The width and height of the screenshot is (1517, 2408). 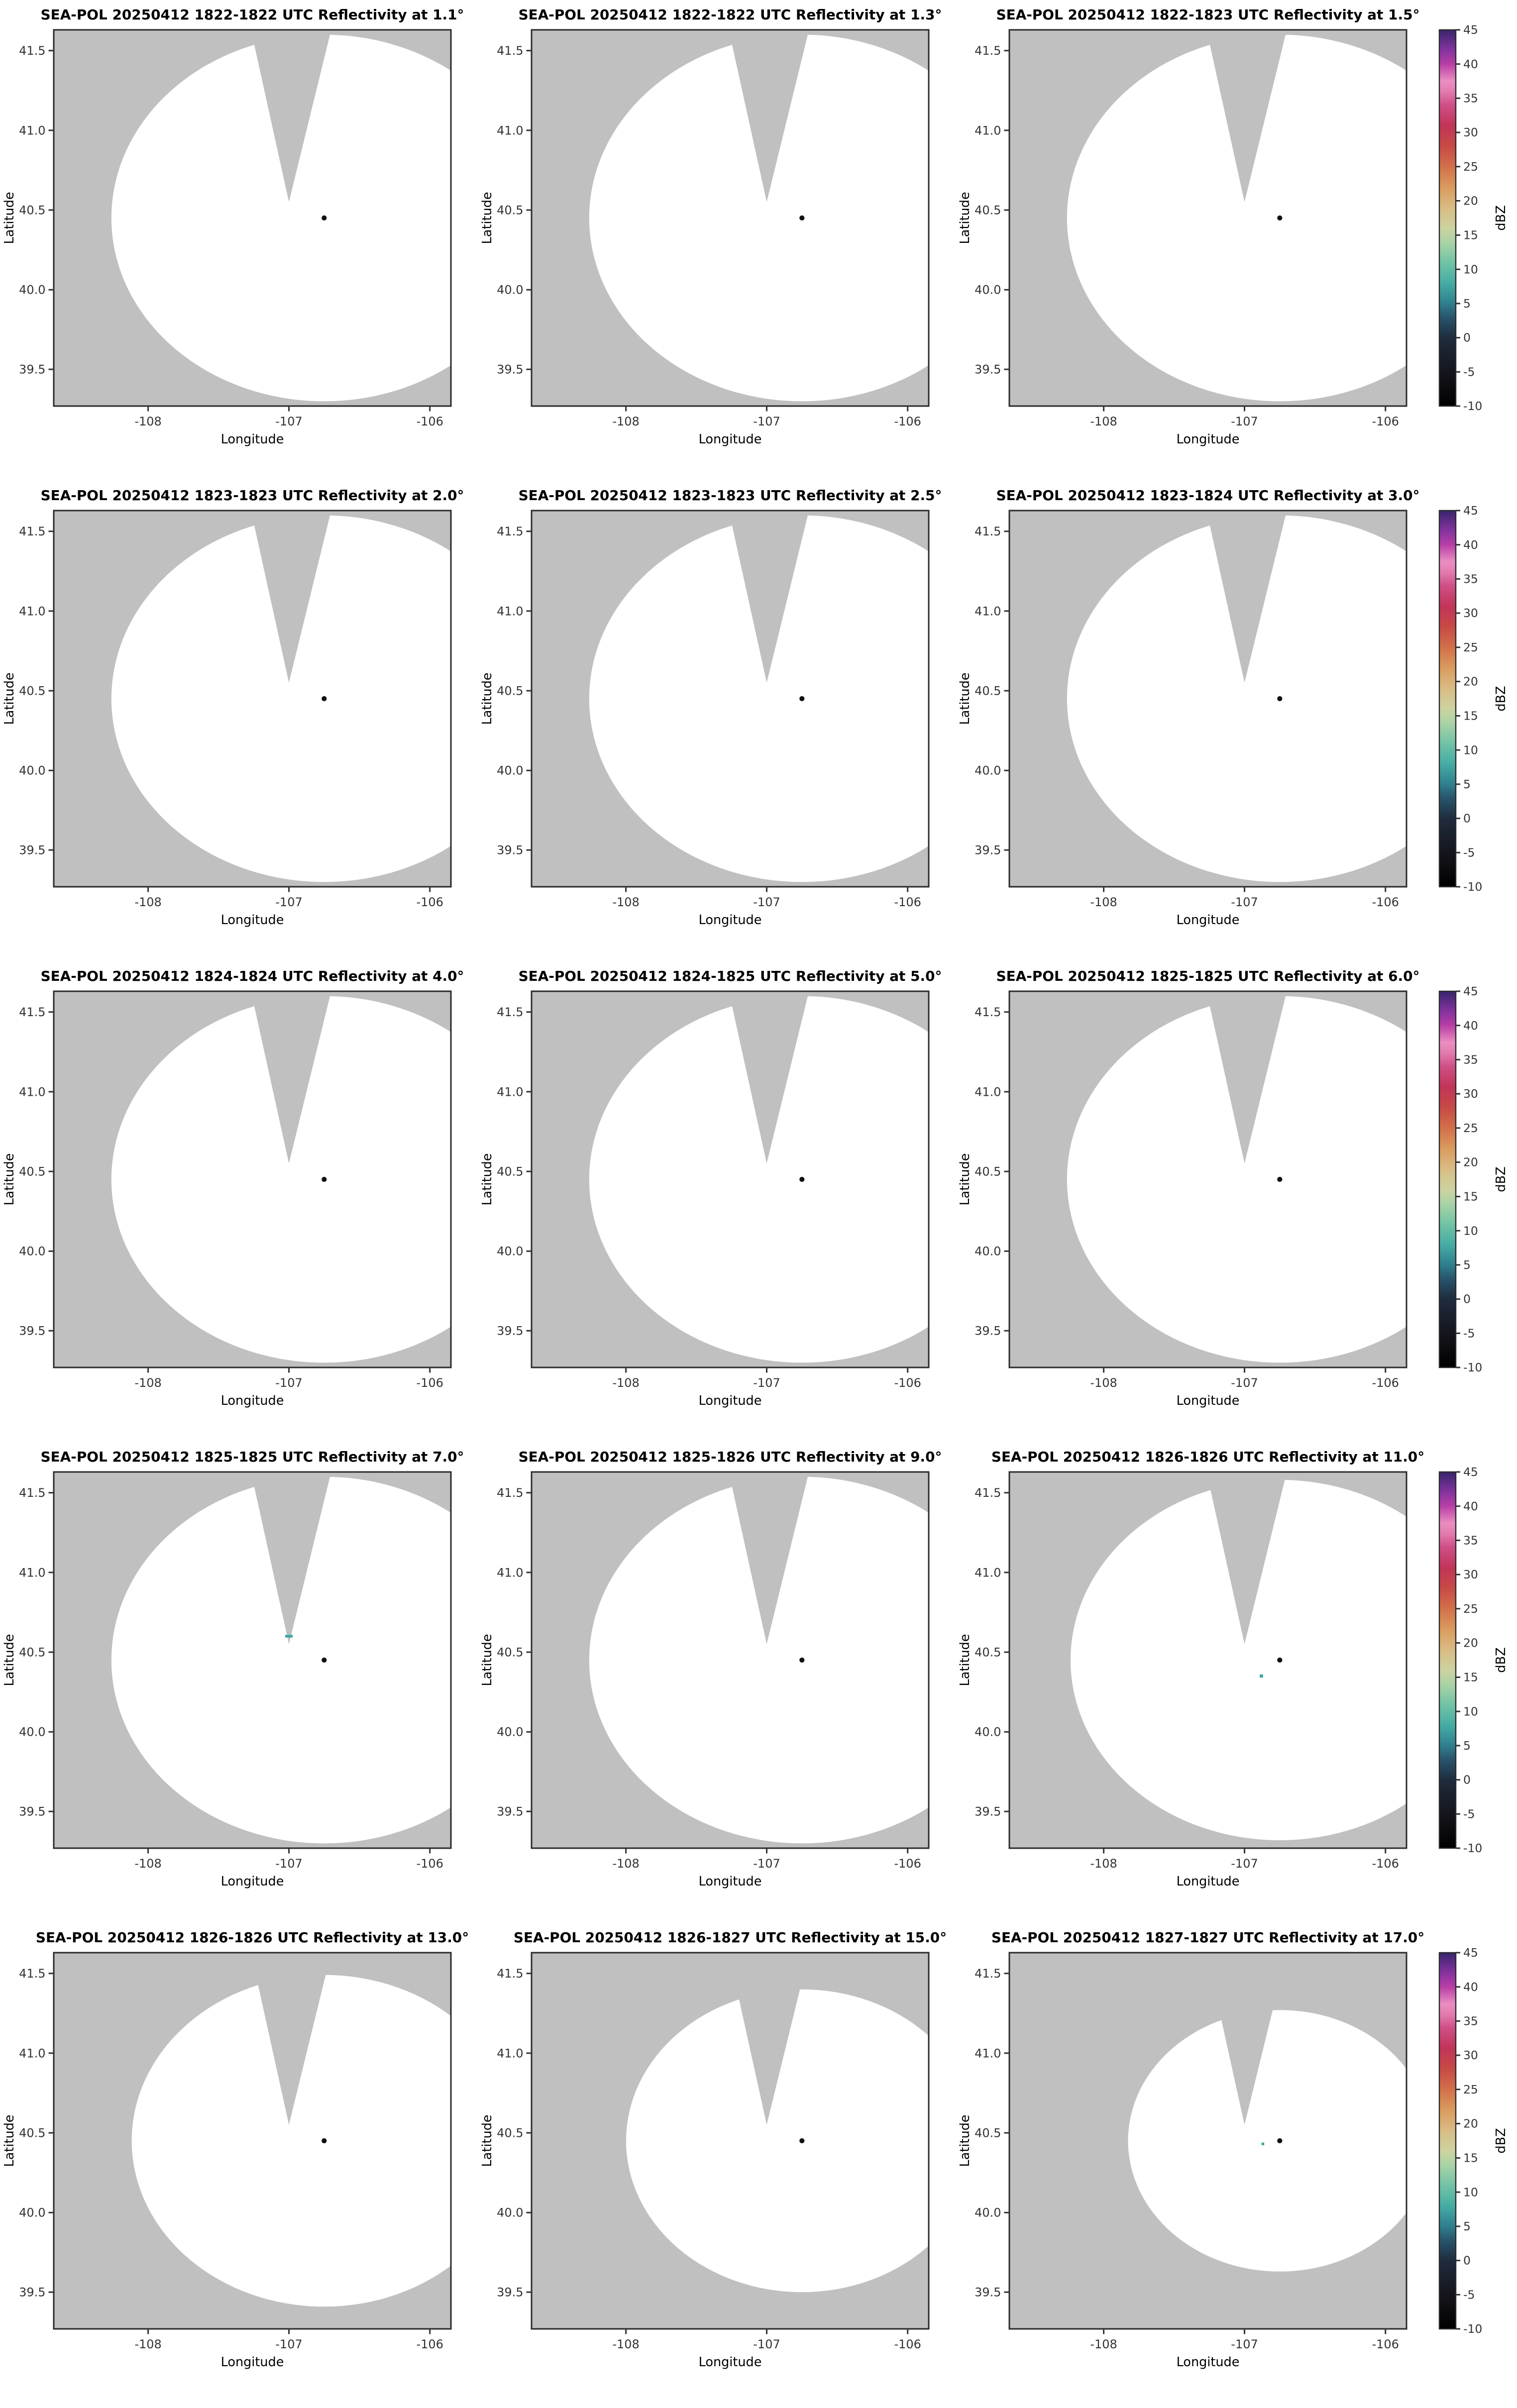 What do you see at coordinates (1467, 338) in the screenshot?
I see `colorbar-tick-label: 0` at bounding box center [1467, 338].